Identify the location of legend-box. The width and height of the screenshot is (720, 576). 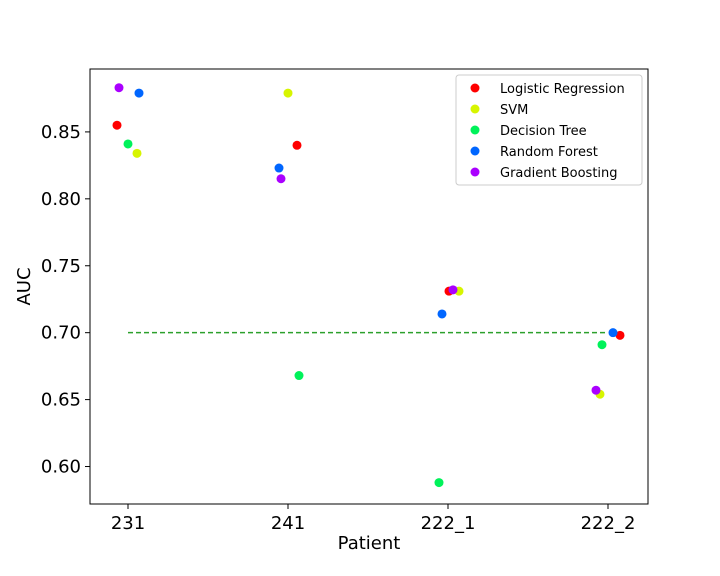
(549, 130).